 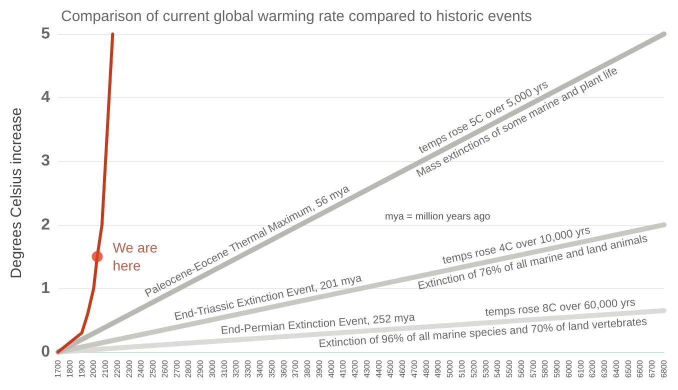 I want to click on x-tick-label: 5200, so click(x=473, y=368).